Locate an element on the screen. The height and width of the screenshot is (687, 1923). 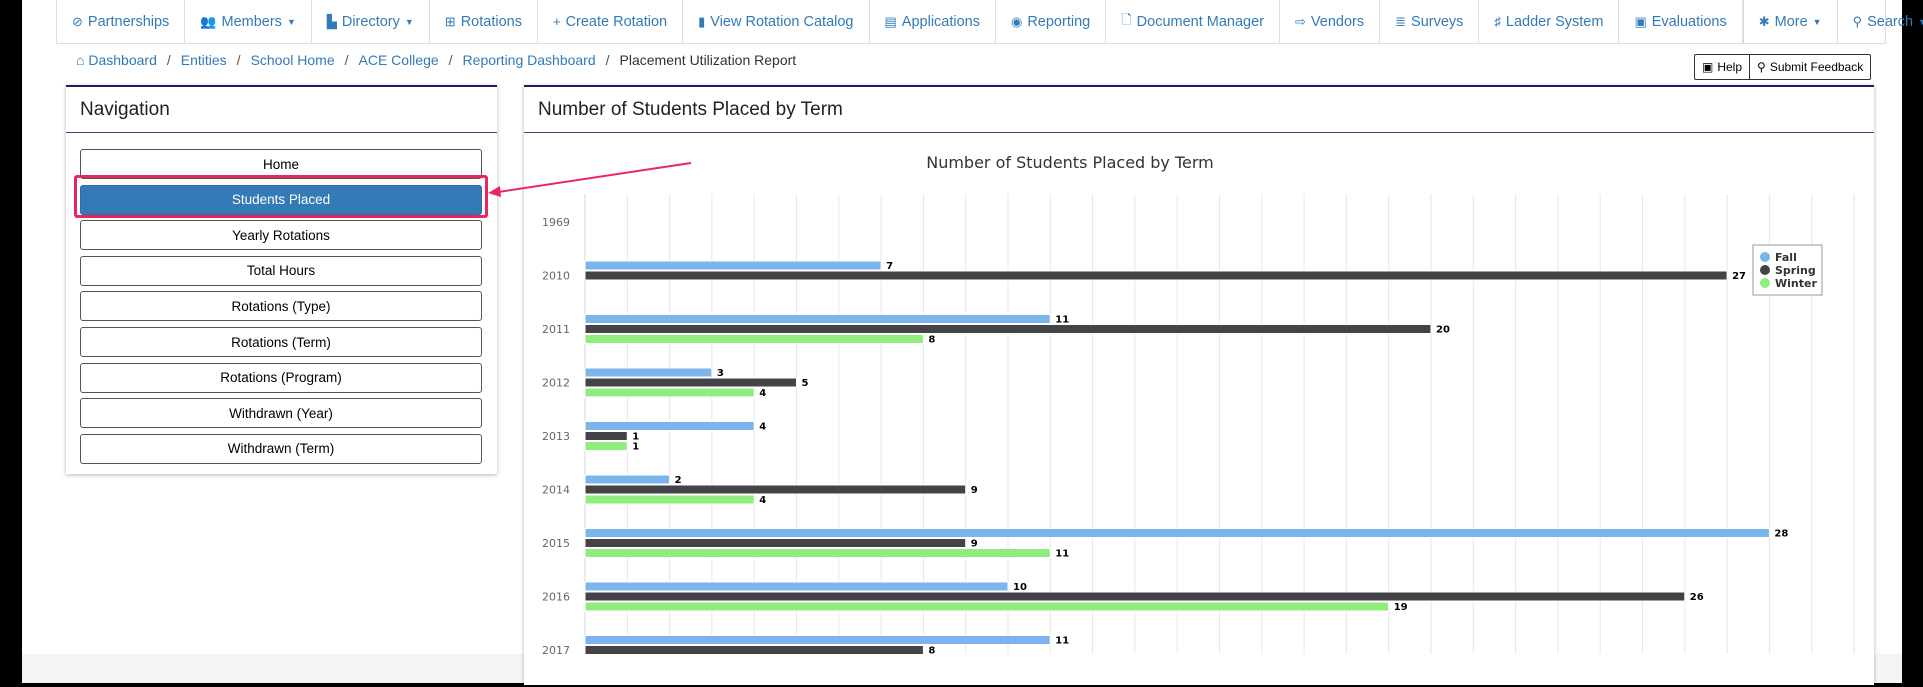
nav-label: Surveys is located at coordinates (1437, 21).